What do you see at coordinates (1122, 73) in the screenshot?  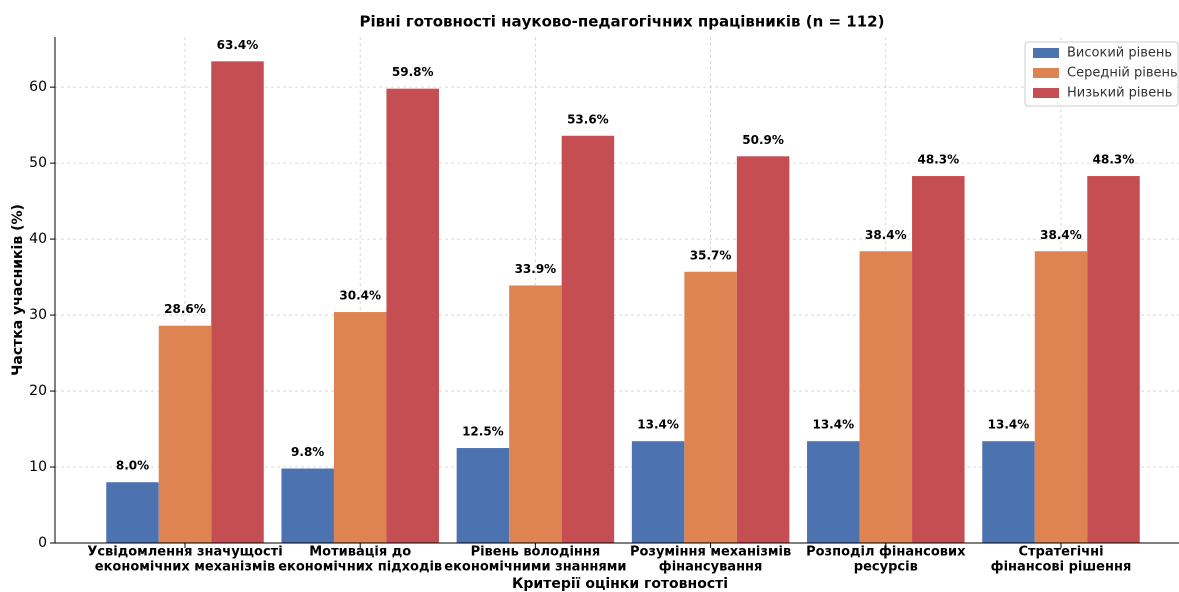 I see `legend-label: Середній рівень` at bounding box center [1122, 73].